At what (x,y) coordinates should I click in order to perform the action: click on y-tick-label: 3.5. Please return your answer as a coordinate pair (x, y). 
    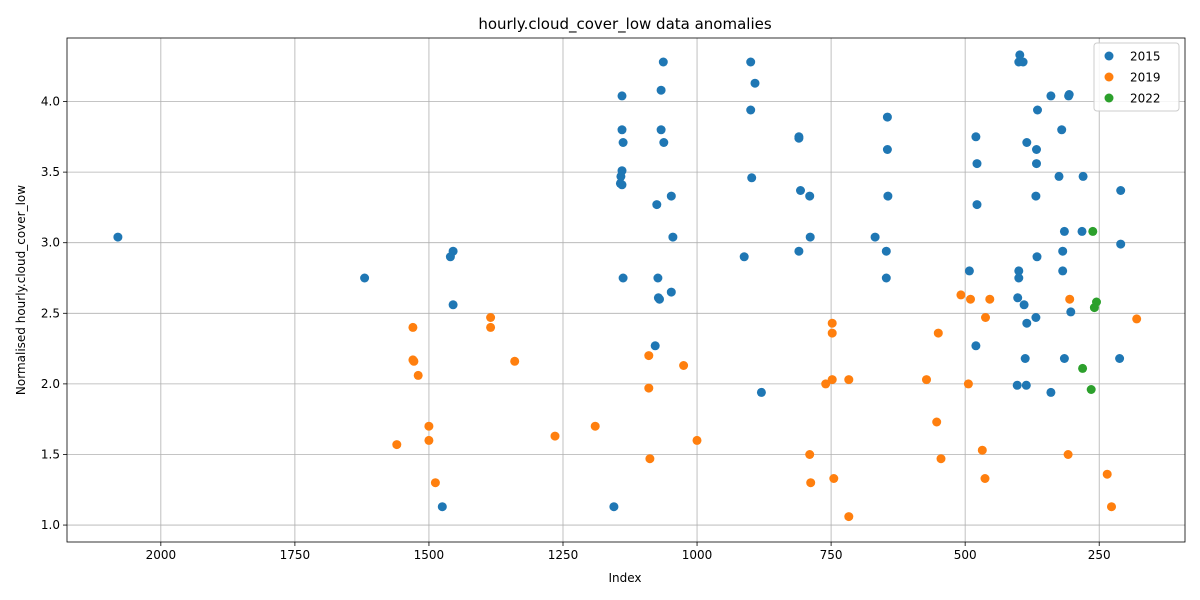
    Looking at the image, I should click on (50, 172).